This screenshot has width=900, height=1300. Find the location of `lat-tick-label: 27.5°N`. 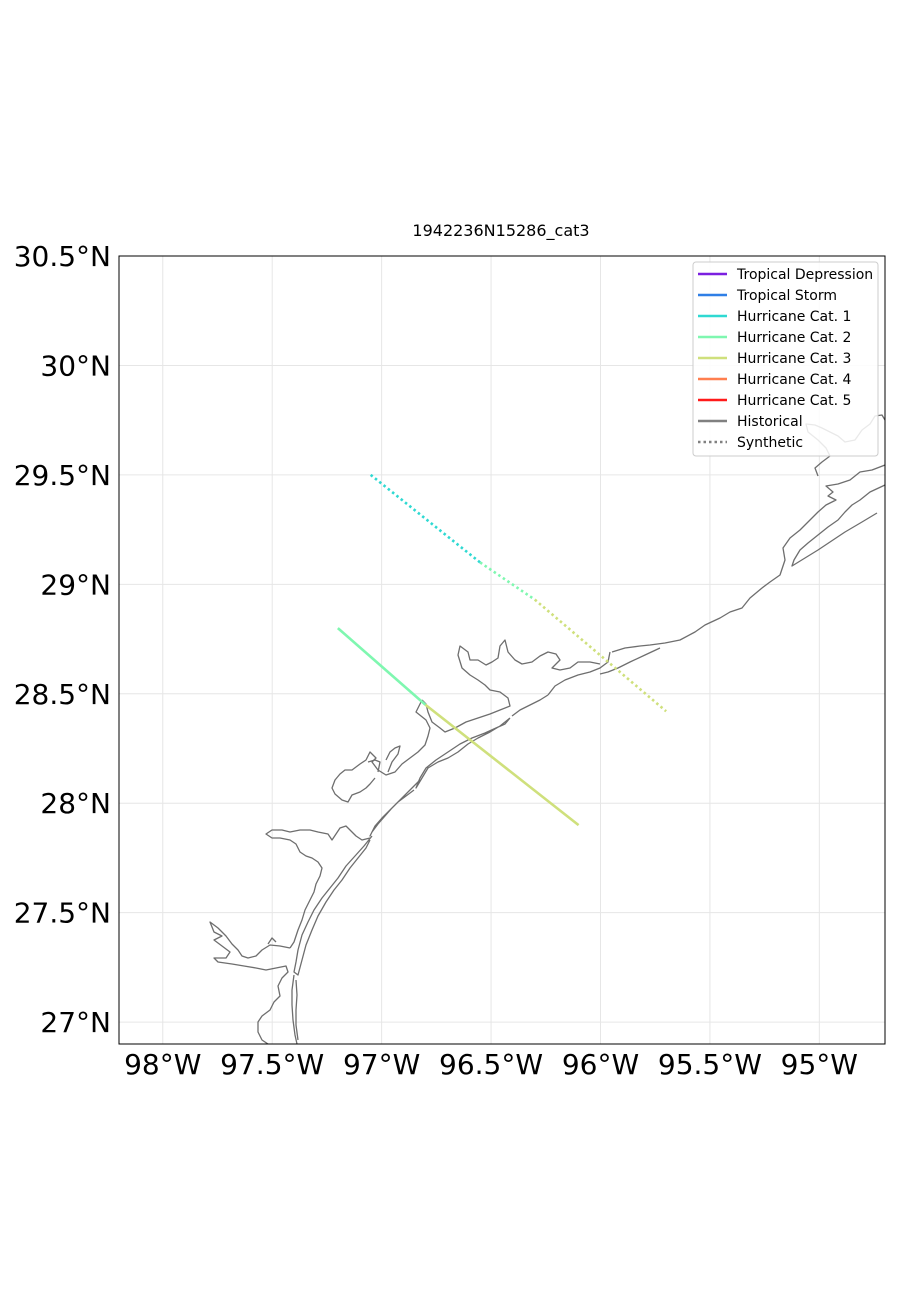

lat-tick-label: 27.5°N is located at coordinates (62, 913).